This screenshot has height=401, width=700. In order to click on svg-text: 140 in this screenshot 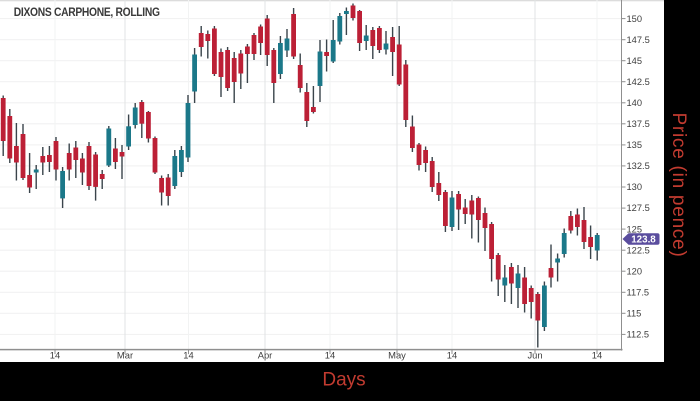, I will do `click(635, 103)`.